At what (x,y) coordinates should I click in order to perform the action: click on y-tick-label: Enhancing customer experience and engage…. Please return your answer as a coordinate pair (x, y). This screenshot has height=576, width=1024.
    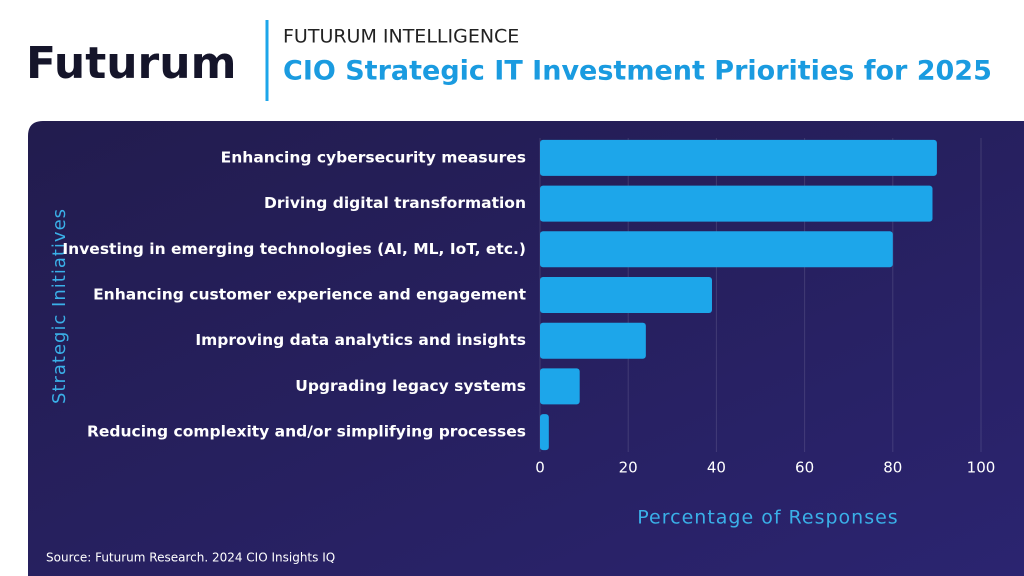
    Looking at the image, I should click on (310, 295).